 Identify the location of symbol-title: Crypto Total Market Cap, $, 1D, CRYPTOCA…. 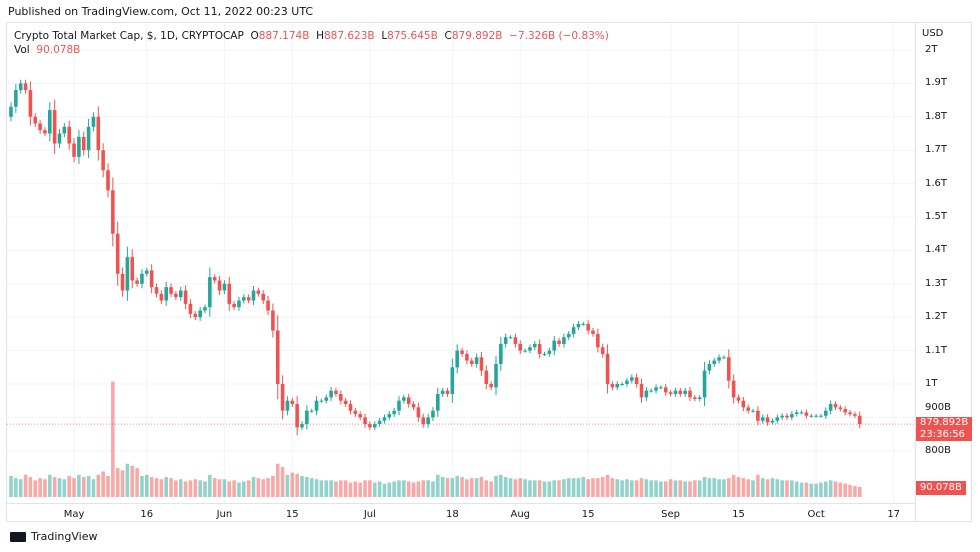
(129, 36).